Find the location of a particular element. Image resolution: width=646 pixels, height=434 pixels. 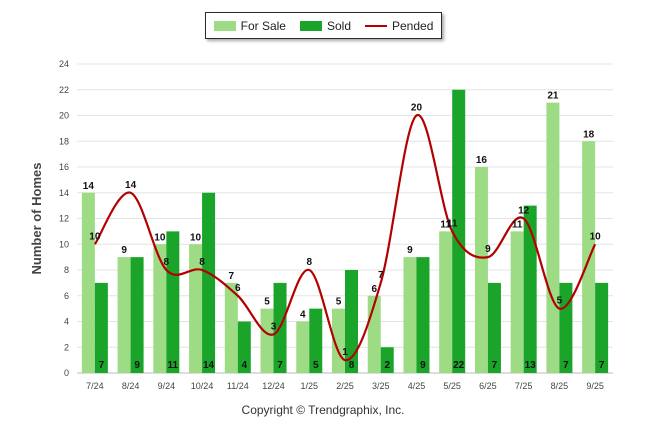

data-label-pended: 1 is located at coordinates (345, 352).